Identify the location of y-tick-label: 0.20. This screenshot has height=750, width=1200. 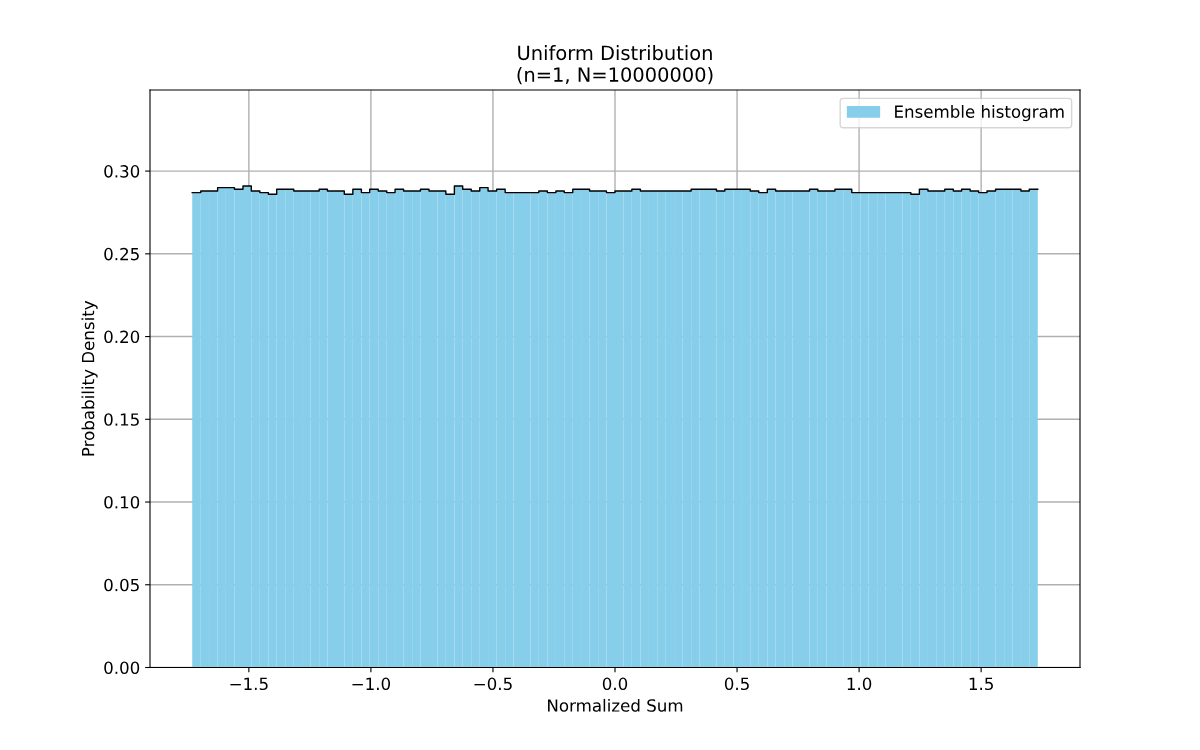
(122, 337).